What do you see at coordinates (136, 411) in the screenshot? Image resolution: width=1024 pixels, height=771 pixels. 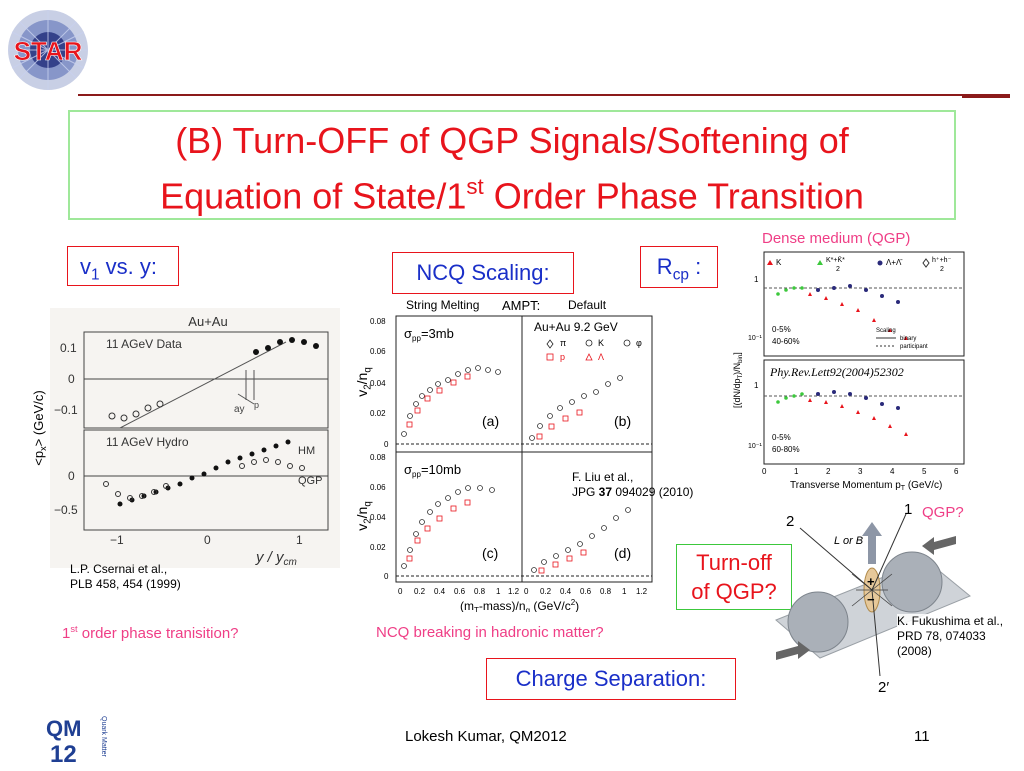 I see `v1-data-open` at bounding box center [136, 411].